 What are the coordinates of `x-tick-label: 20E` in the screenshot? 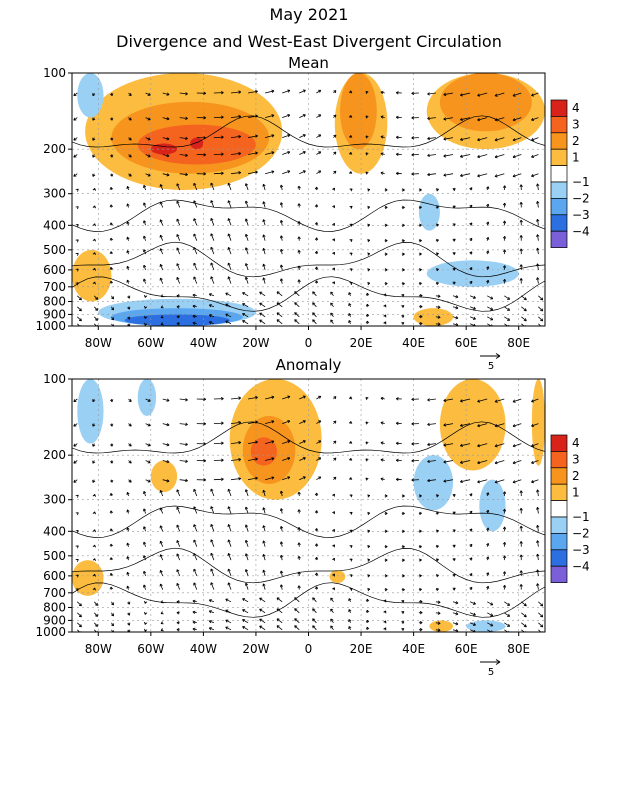 It's located at (361, 343).